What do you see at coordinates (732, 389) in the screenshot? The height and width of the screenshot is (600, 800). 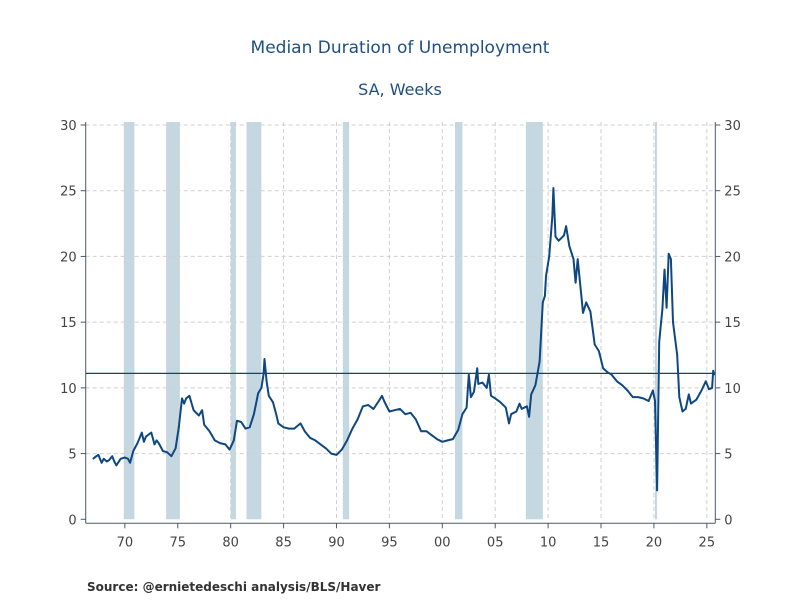 I see `y-tick-label-right: 10` at bounding box center [732, 389].